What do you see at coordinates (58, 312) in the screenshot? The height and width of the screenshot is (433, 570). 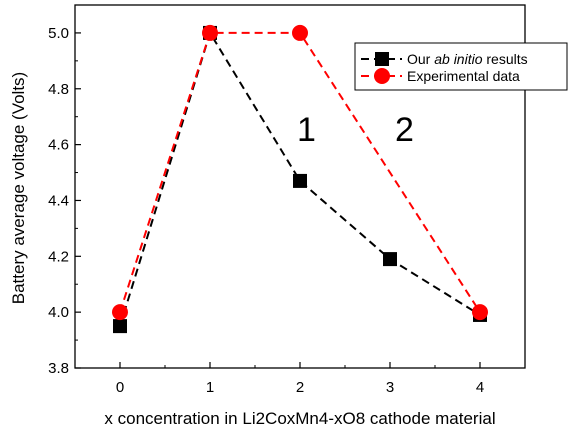 I see `y-tick-label: 4.0` at bounding box center [58, 312].